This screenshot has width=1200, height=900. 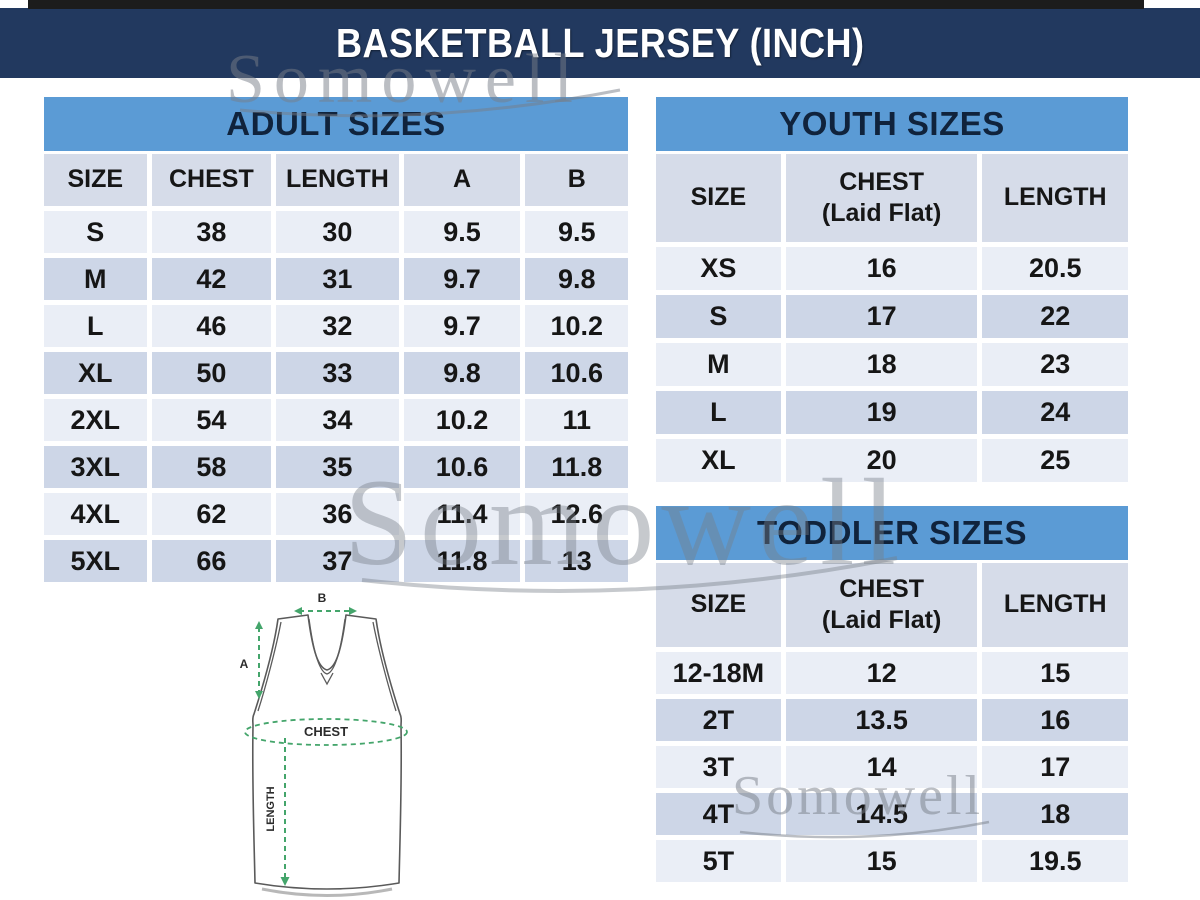 What do you see at coordinates (337, 373) in the screenshot?
I see `table-cell: 33` at bounding box center [337, 373].